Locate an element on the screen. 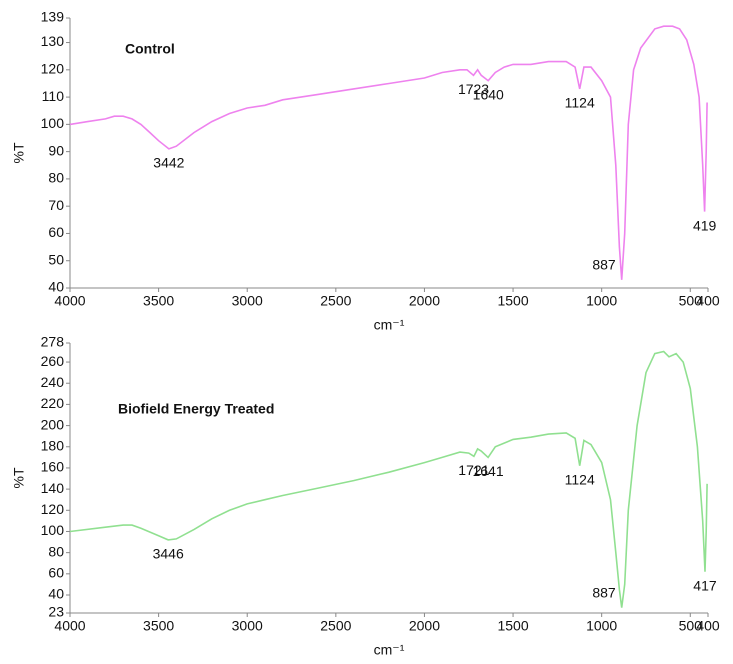 The width and height of the screenshot is (733, 664). y-tick-label: 110 is located at coordinates (53, 96).